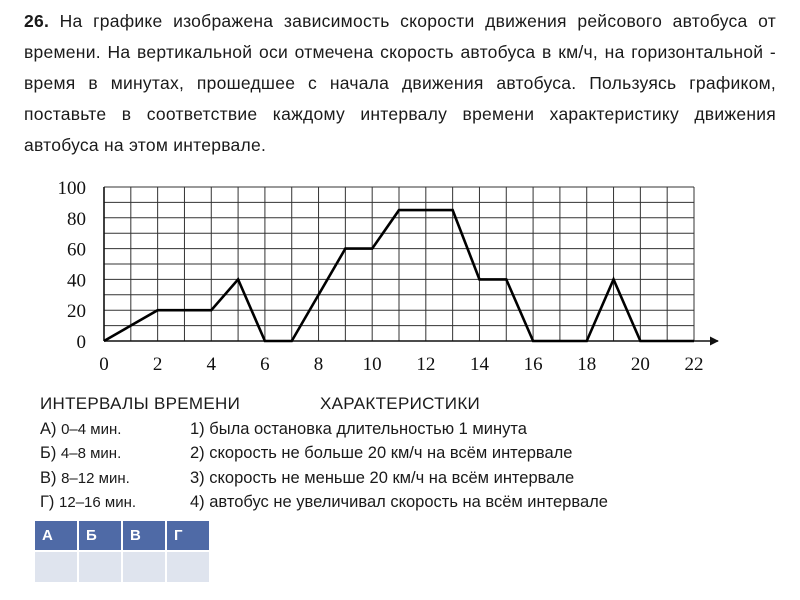  What do you see at coordinates (76, 280) in the screenshot?
I see `y-tick-label: 40` at bounding box center [76, 280].